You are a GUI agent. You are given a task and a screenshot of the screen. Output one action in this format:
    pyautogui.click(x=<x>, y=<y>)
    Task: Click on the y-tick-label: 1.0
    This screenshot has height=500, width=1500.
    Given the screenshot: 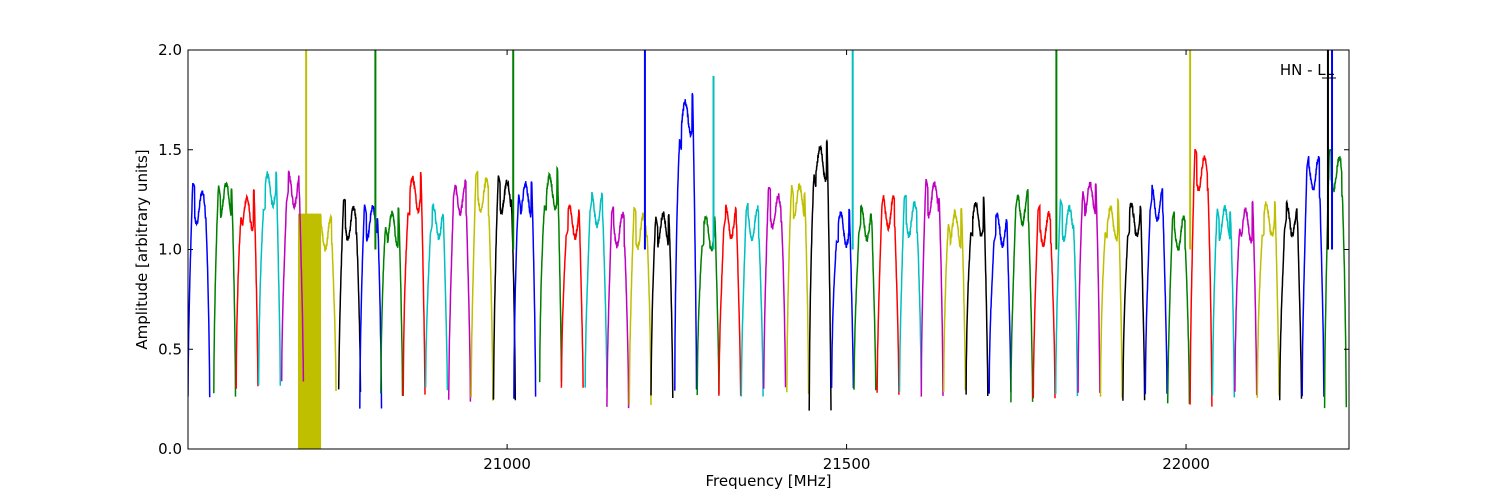 What is the action you would take?
    pyautogui.click(x=170, y=250)
    